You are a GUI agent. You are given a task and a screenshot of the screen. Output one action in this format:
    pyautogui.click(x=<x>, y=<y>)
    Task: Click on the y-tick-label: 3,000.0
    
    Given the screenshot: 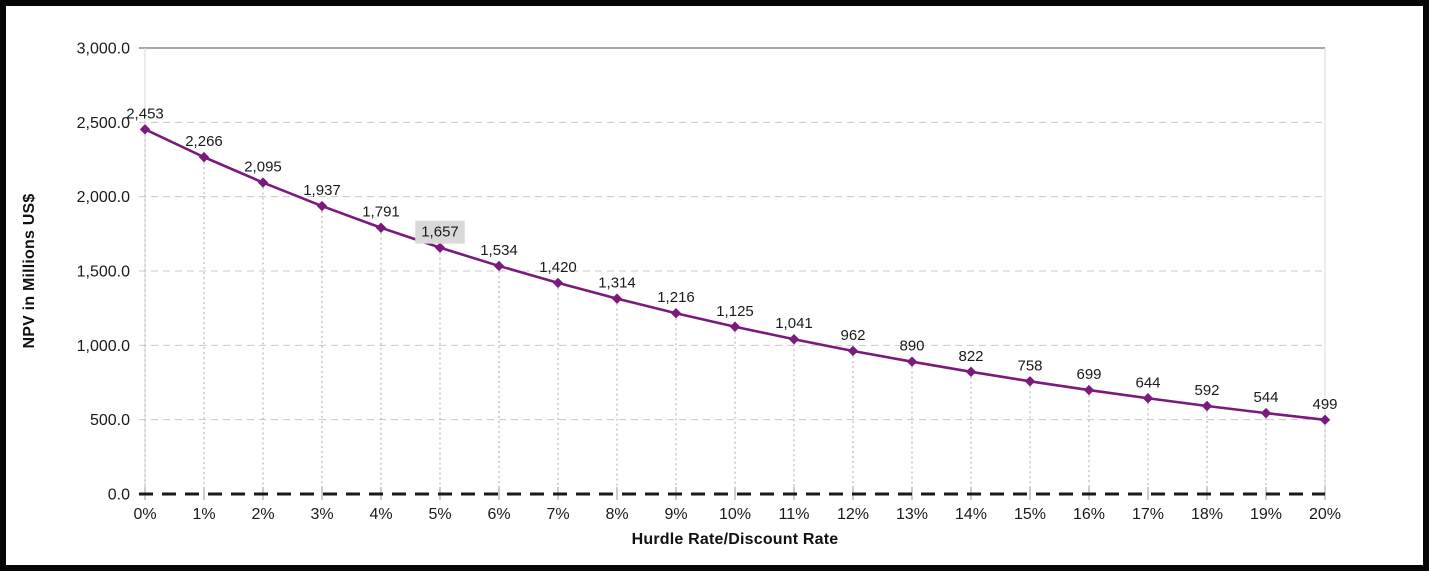 What is the action you would take?
    pyautogui.click(x=103, y=49)
    